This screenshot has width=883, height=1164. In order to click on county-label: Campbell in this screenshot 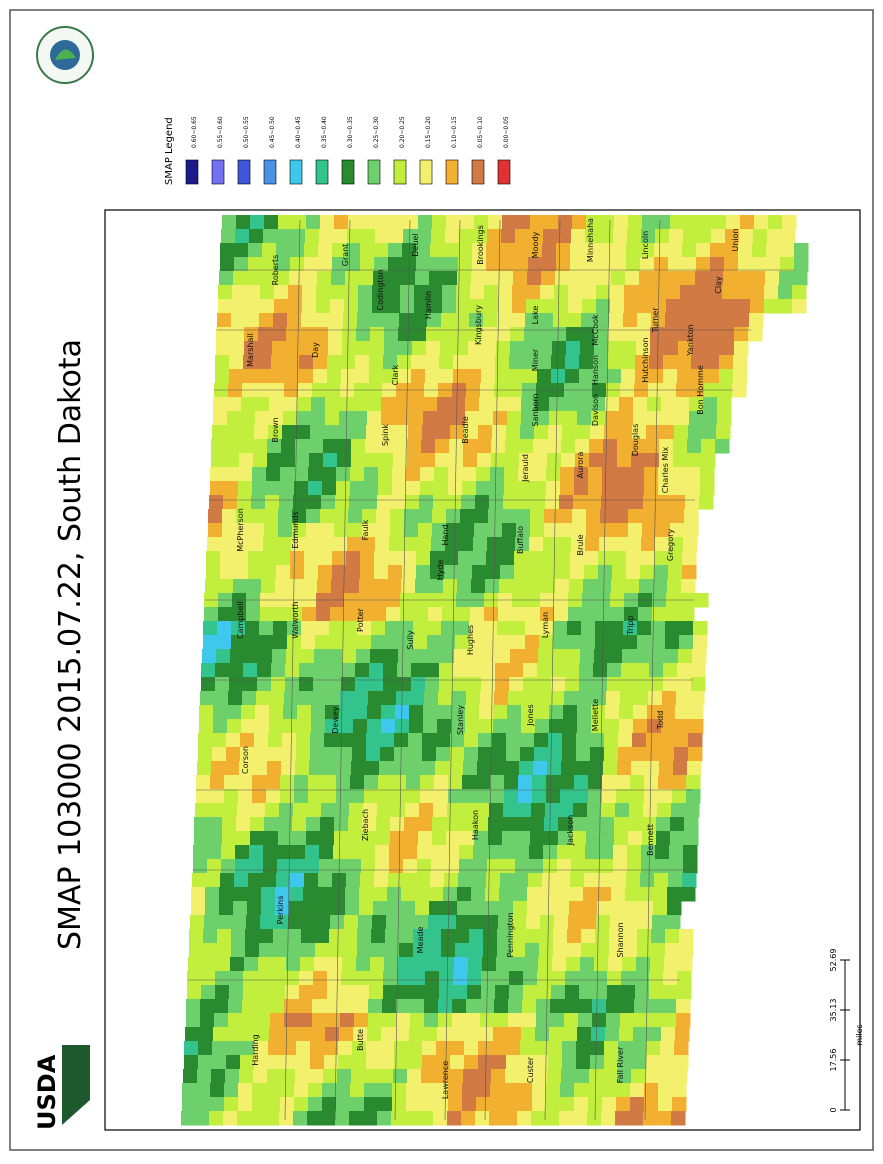, I will do `click(240, 620)`.